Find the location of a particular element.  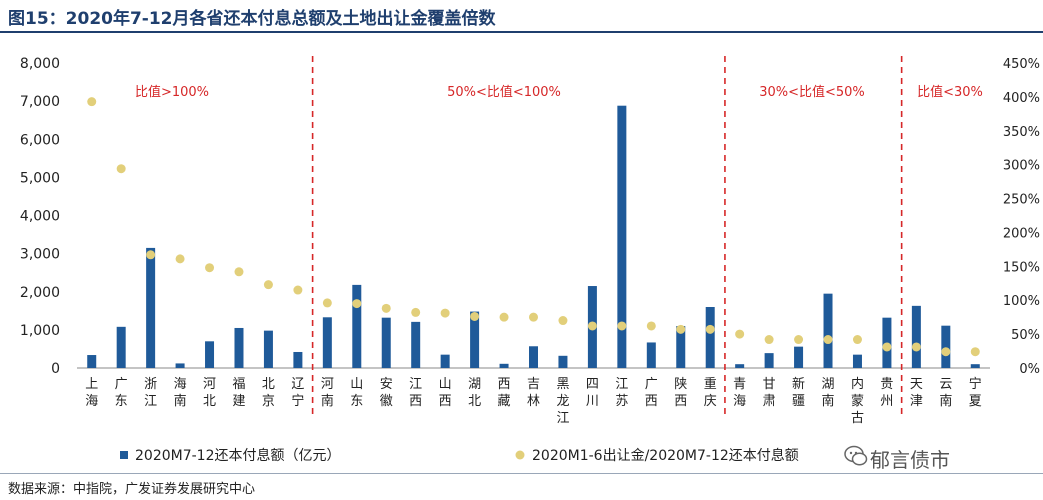

y-right-tick-label: 150% is located at coordinates (1021, 267).